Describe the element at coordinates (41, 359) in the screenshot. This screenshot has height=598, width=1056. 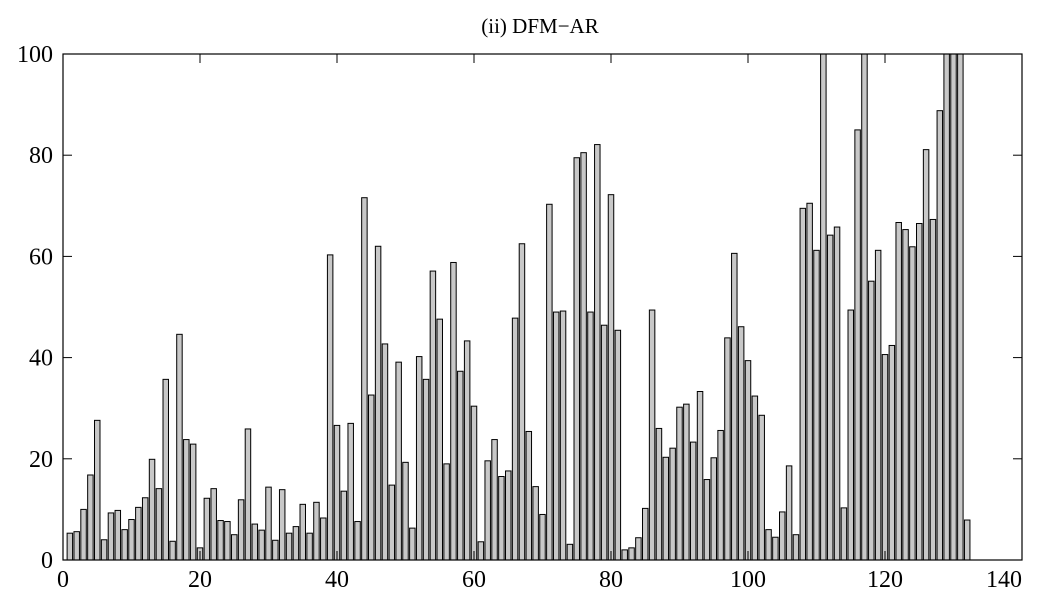
I see `y-tick-label: 40` at that location.